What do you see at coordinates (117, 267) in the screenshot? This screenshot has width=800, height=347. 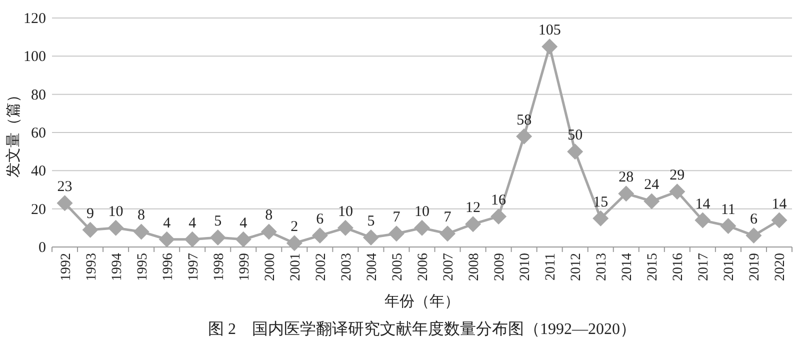 I see `x-tick-label: 1994` at bounding box center [117, 267].